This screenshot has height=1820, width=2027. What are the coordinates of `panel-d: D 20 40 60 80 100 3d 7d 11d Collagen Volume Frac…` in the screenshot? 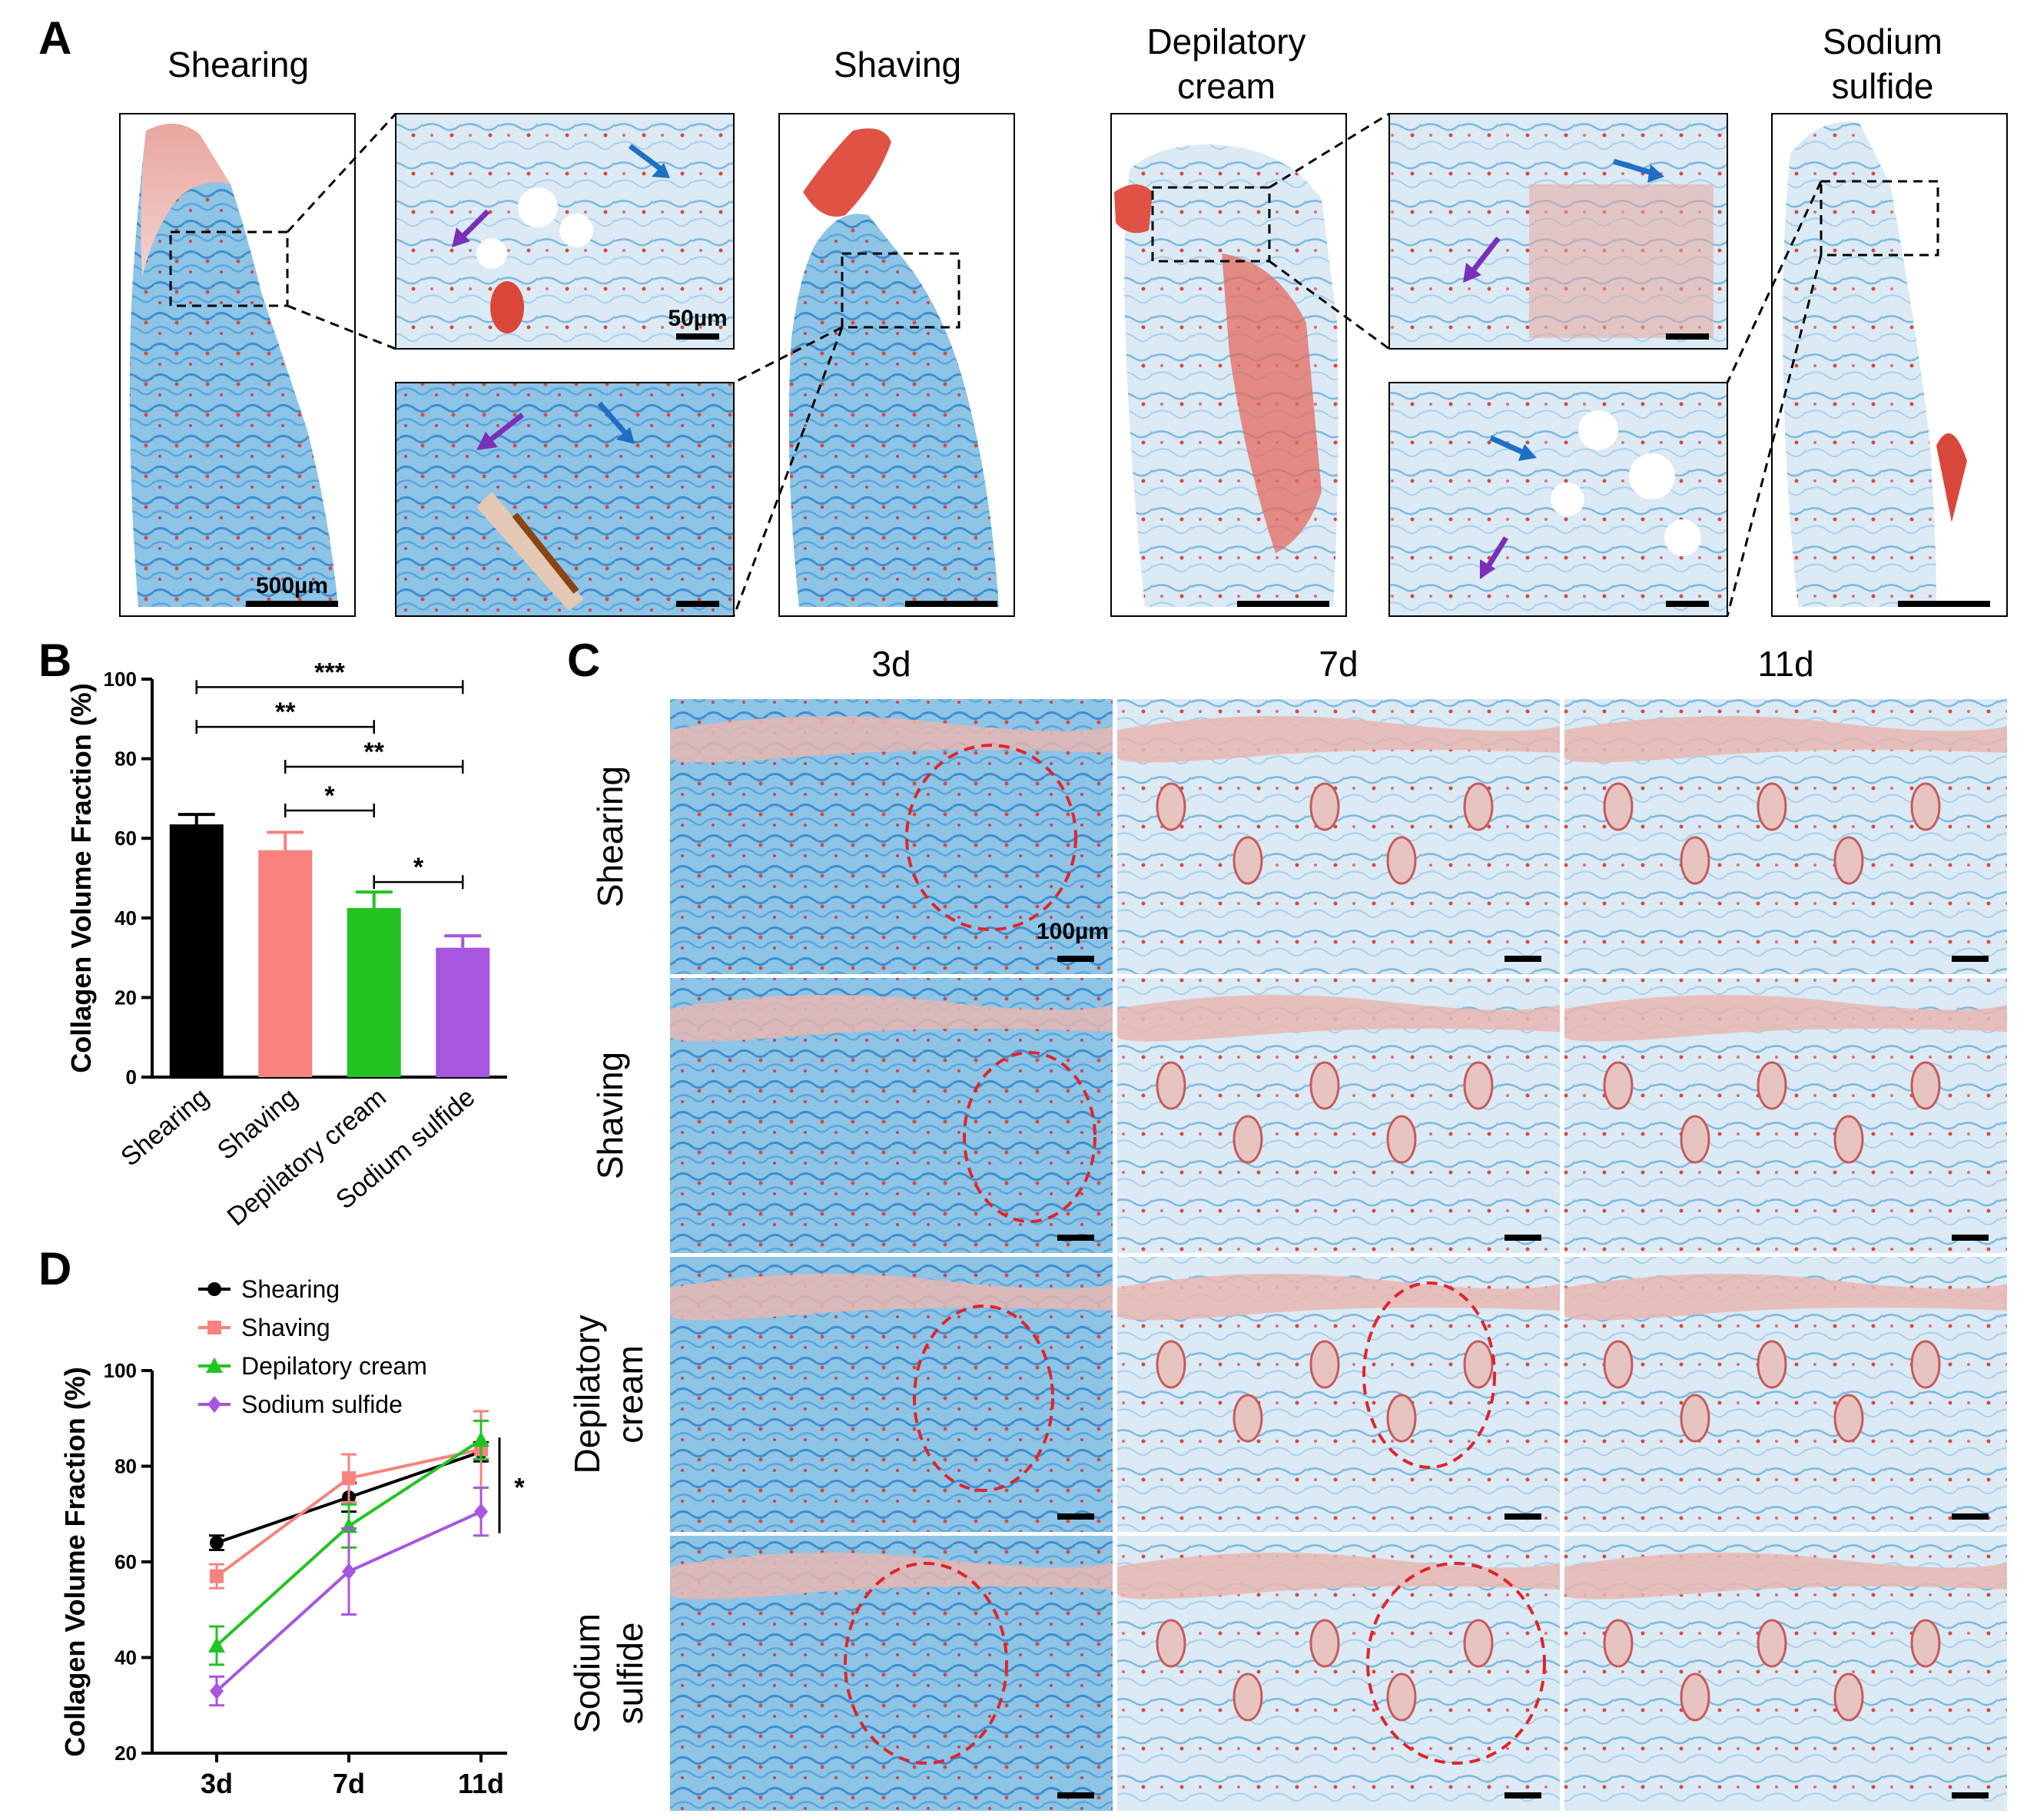 It's located at (281, 1521).